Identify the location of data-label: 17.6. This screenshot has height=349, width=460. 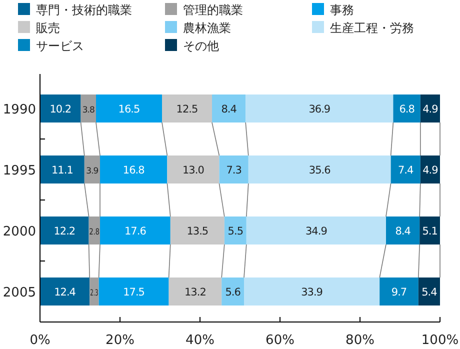
(135, 232).